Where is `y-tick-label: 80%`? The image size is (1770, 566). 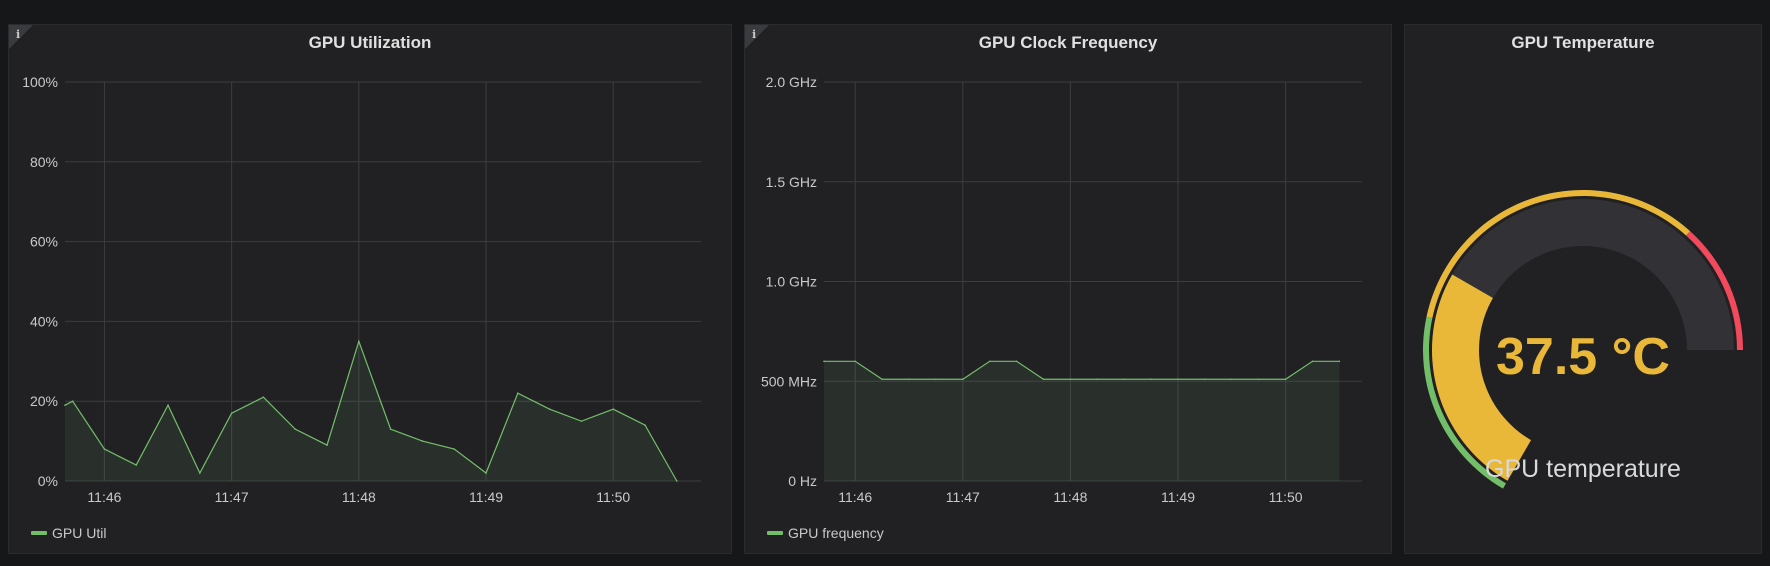
y-tick-label: 80% is located at coordinates (44, 162).